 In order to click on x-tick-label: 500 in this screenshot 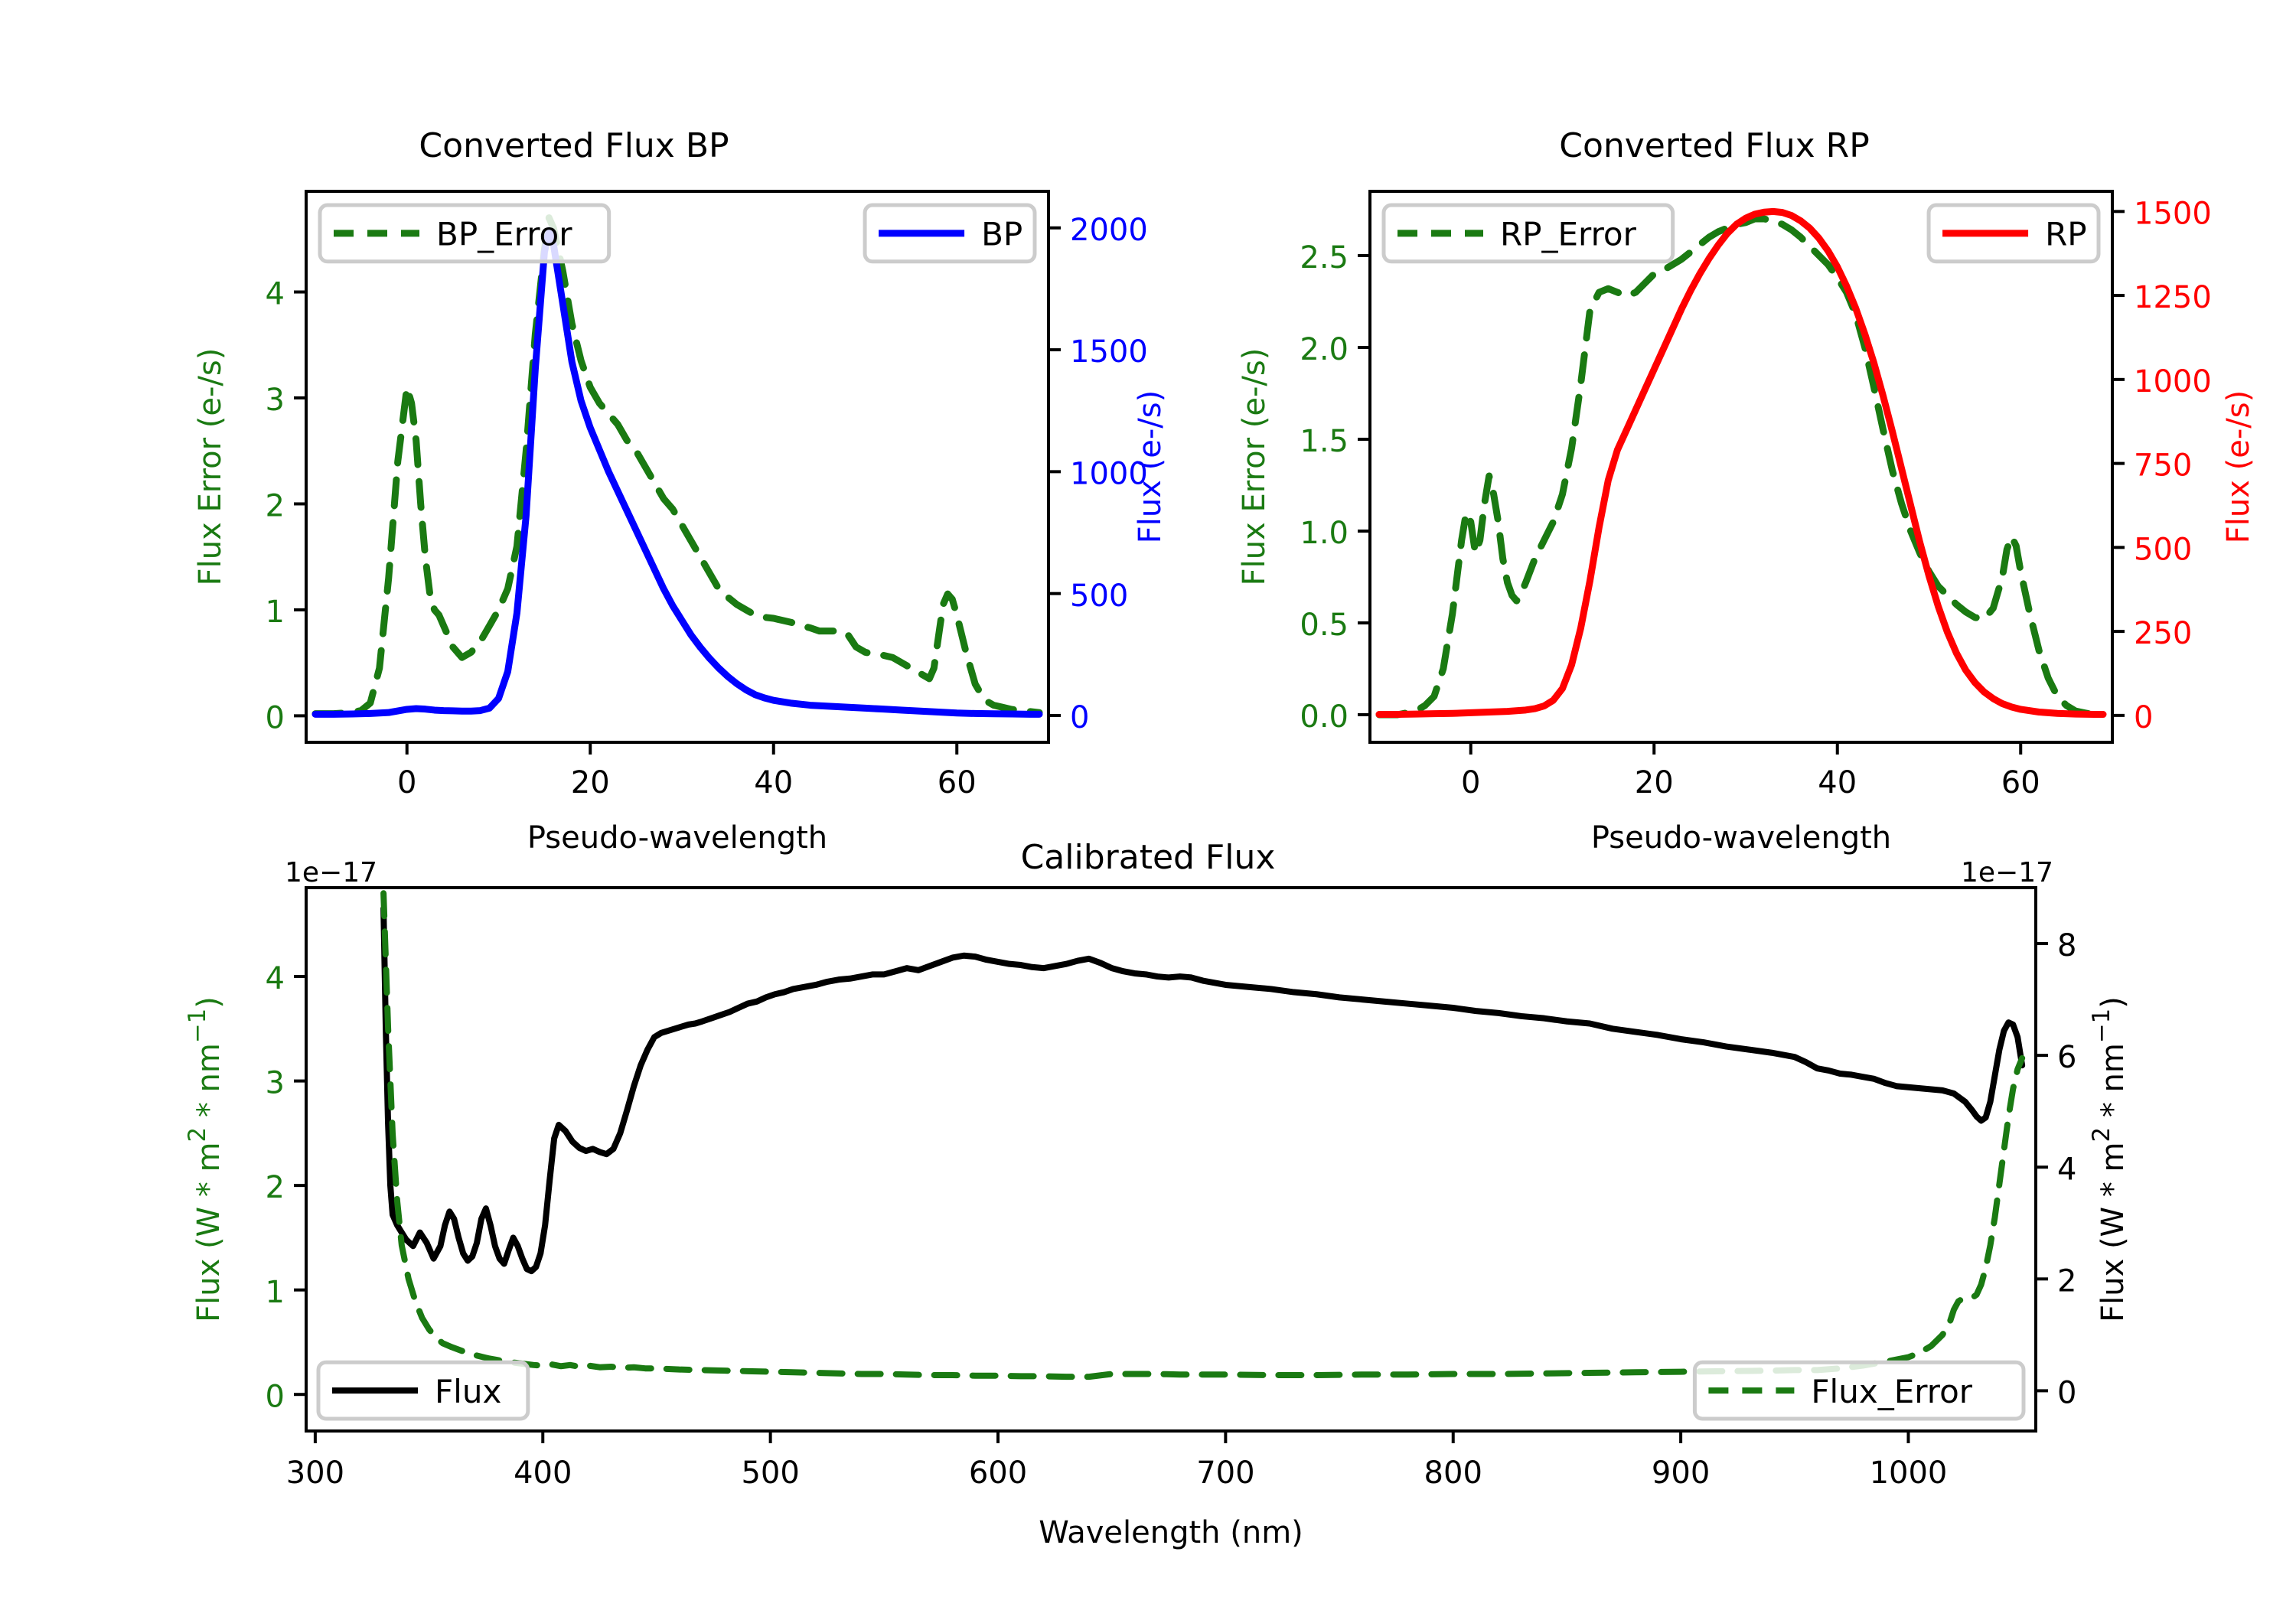, I will do `click(770, 1473)`.